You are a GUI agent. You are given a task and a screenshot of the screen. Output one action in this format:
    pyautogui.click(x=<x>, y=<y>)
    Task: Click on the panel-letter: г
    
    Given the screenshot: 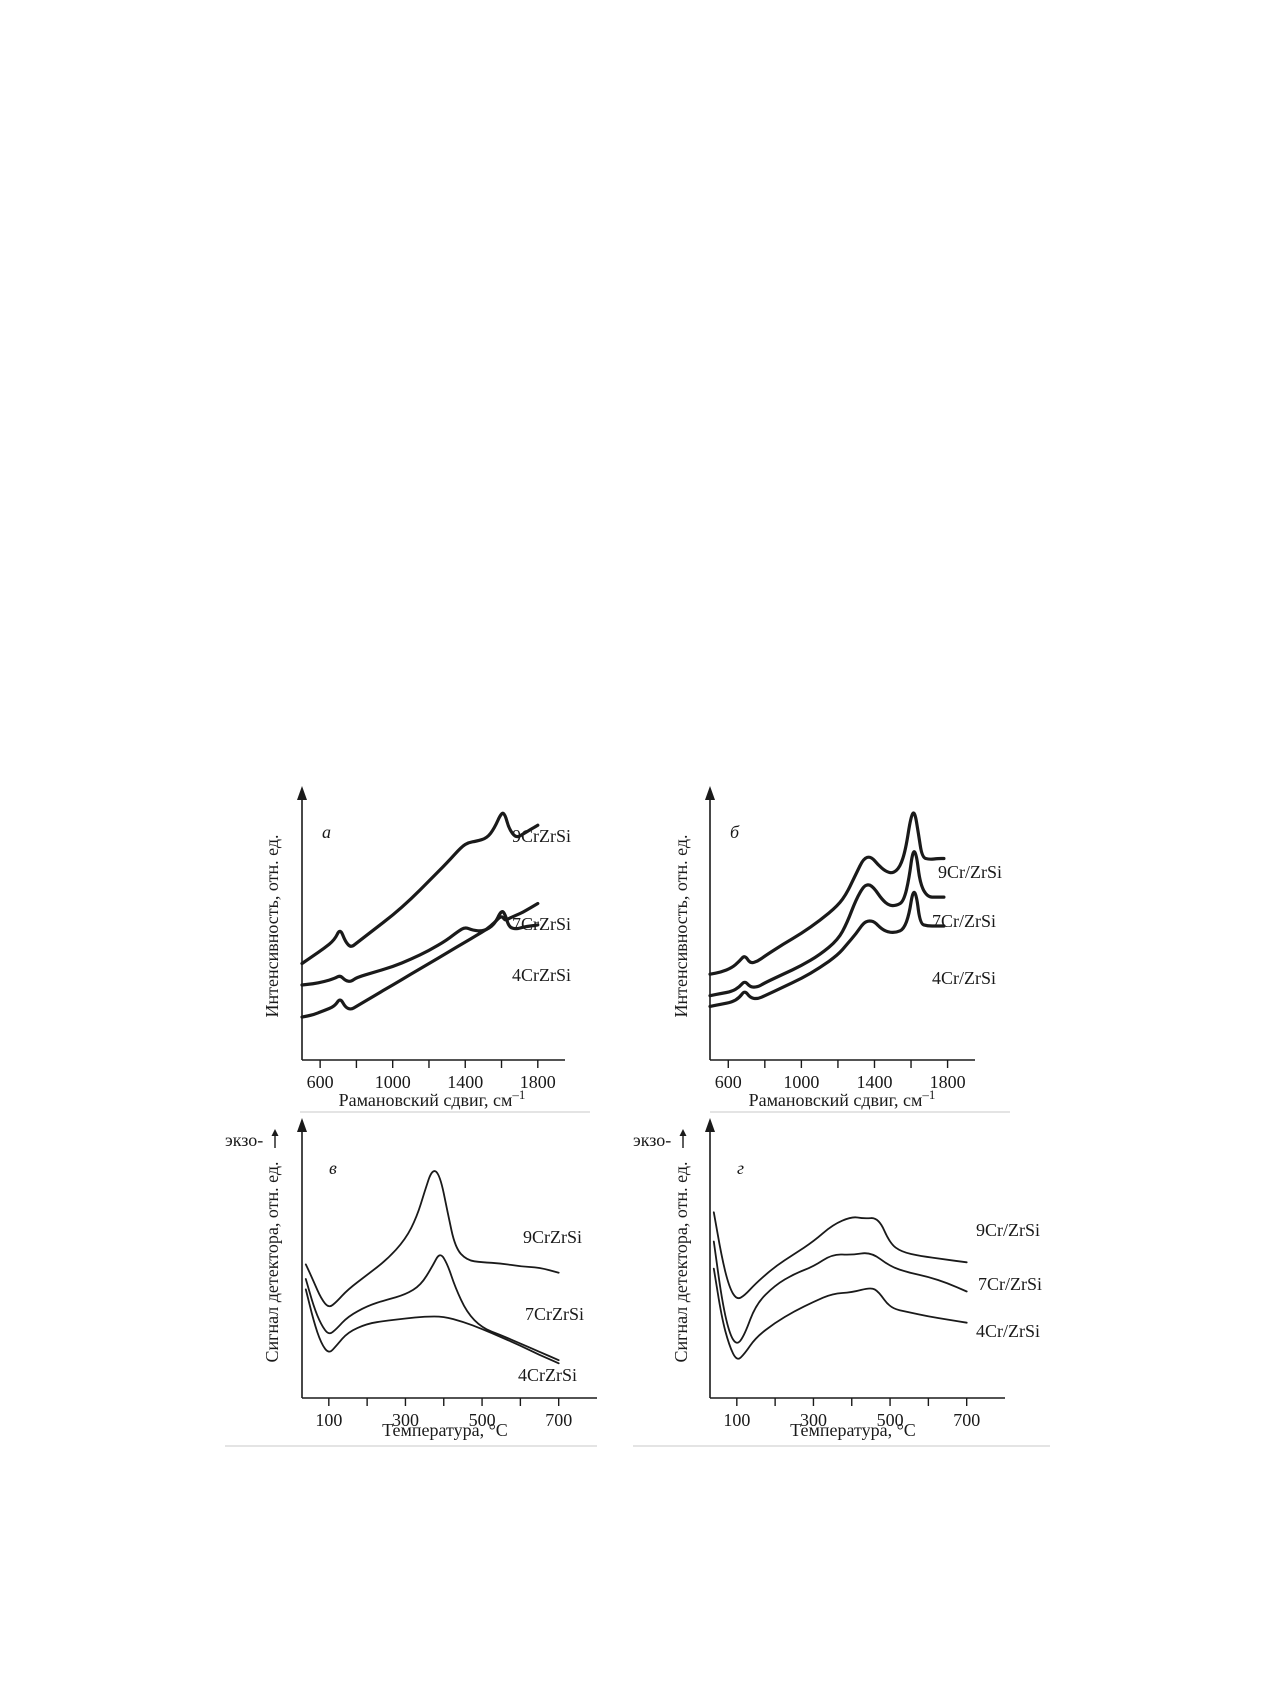 What is the action you would take?
    pyautogui.click(x=740, y=1168)
    